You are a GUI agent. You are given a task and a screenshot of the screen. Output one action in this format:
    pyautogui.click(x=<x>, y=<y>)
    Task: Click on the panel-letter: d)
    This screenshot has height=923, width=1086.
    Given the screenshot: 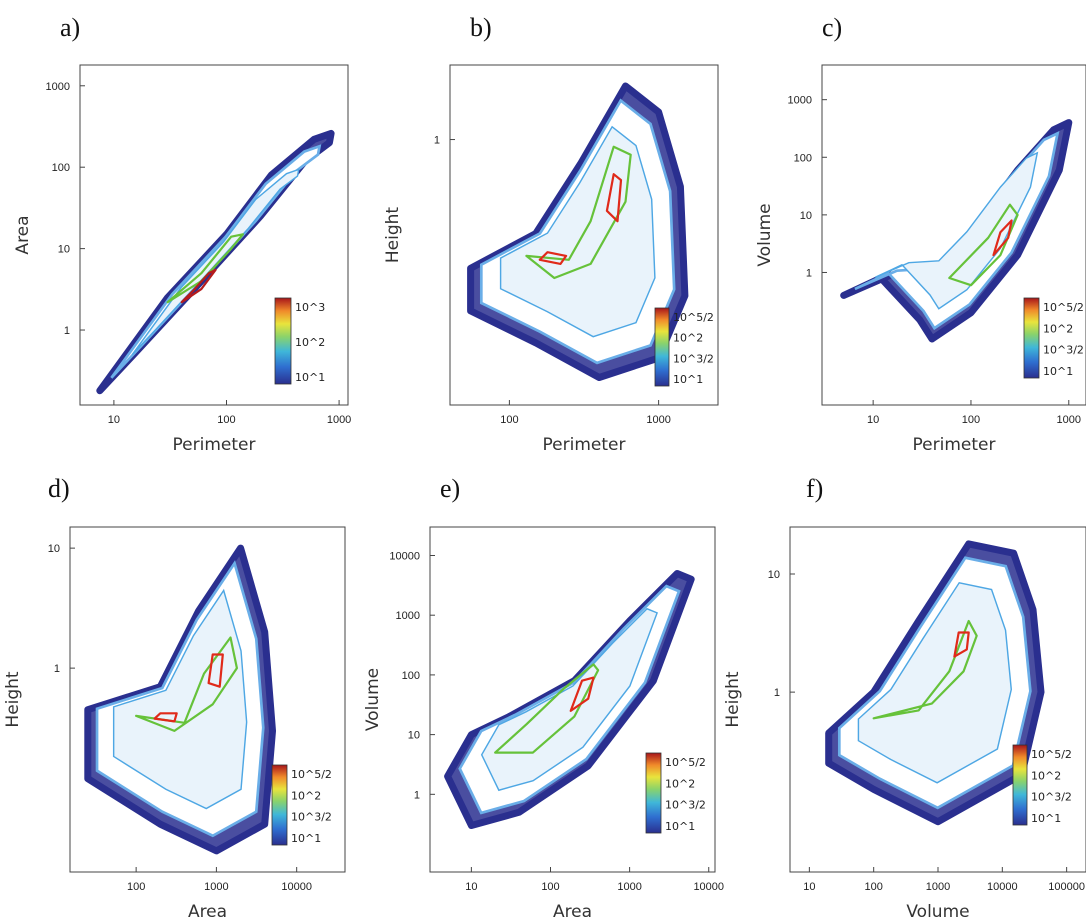 What is the action you would take?
    pyautogui.click(x=59, y=488)
    